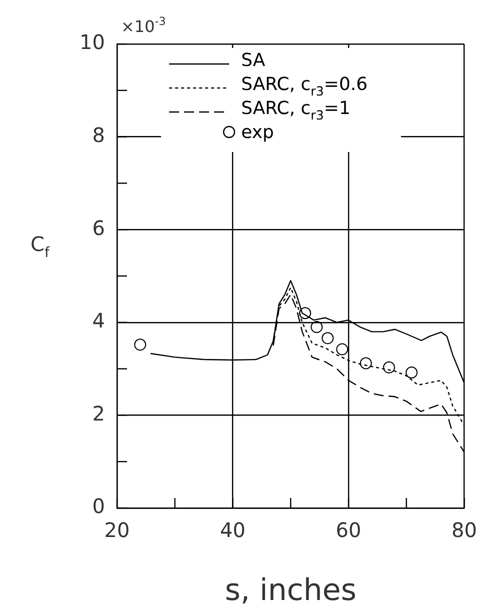  Describe the element at coordinates (233, 530) in the screenshot. I see `x-tick-label: 40` at that location.